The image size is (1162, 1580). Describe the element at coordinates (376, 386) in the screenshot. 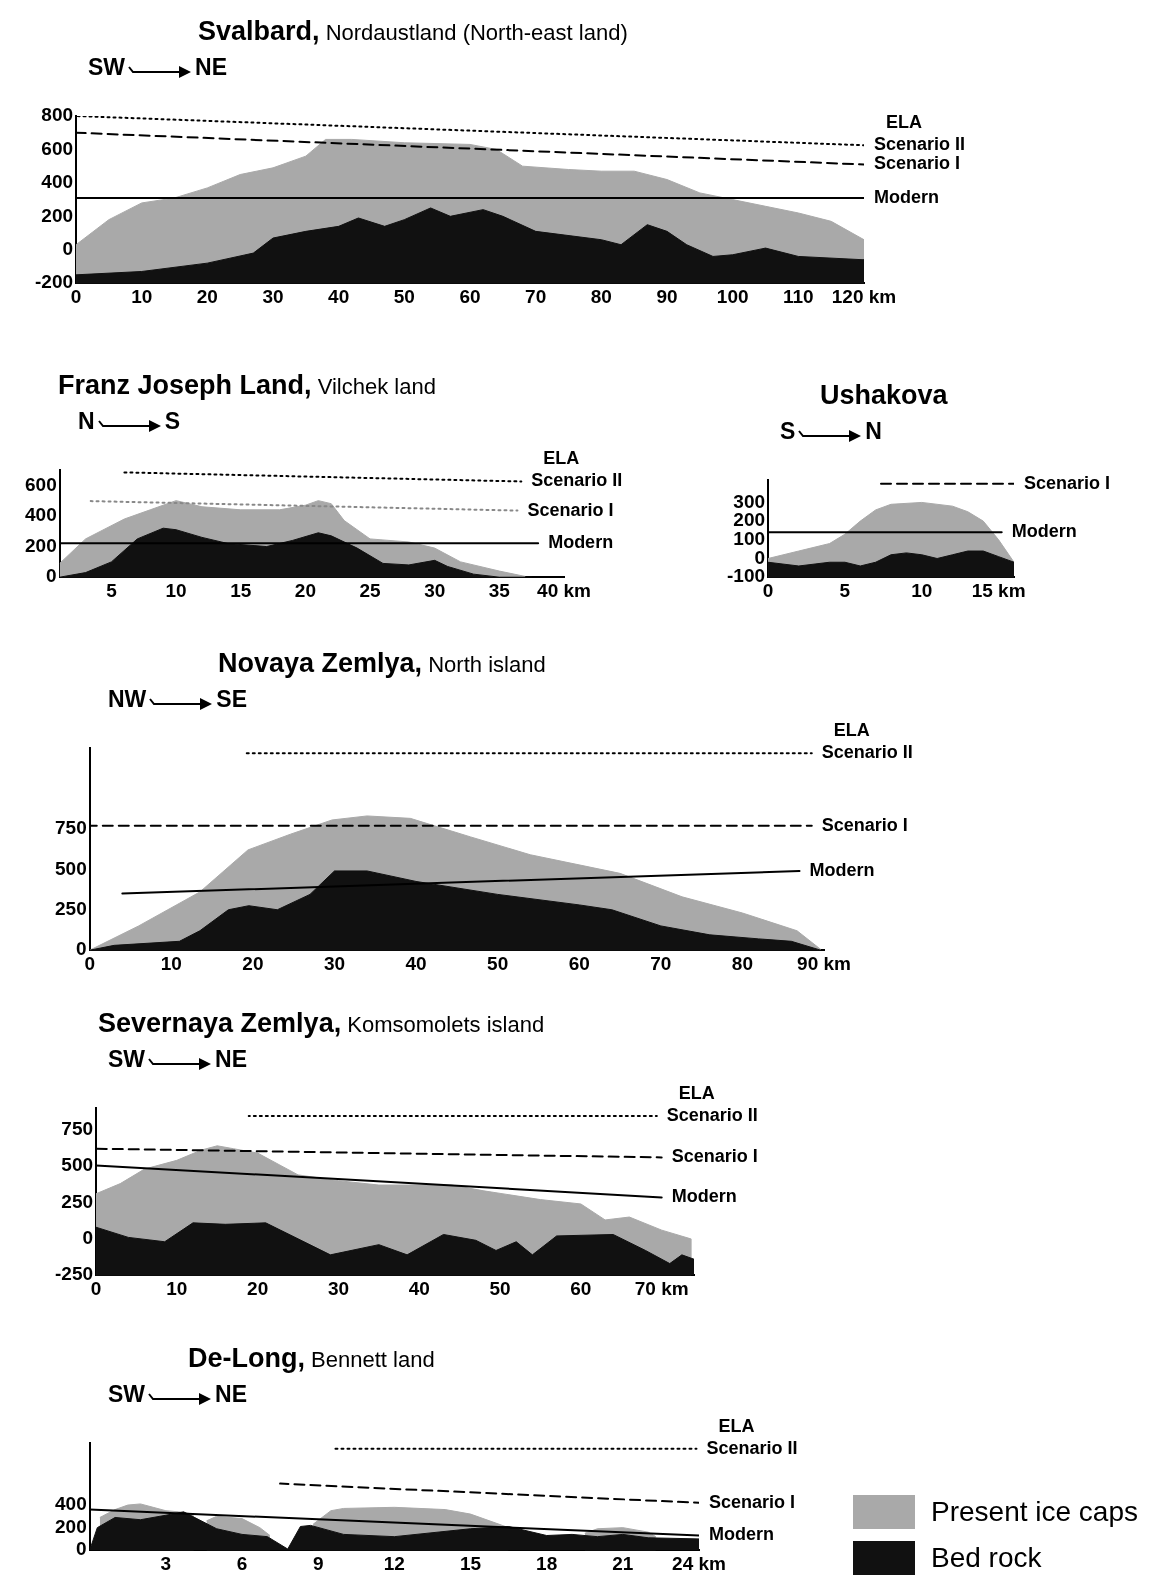

I see `chart-subtitle: Vilchek land` at that location.